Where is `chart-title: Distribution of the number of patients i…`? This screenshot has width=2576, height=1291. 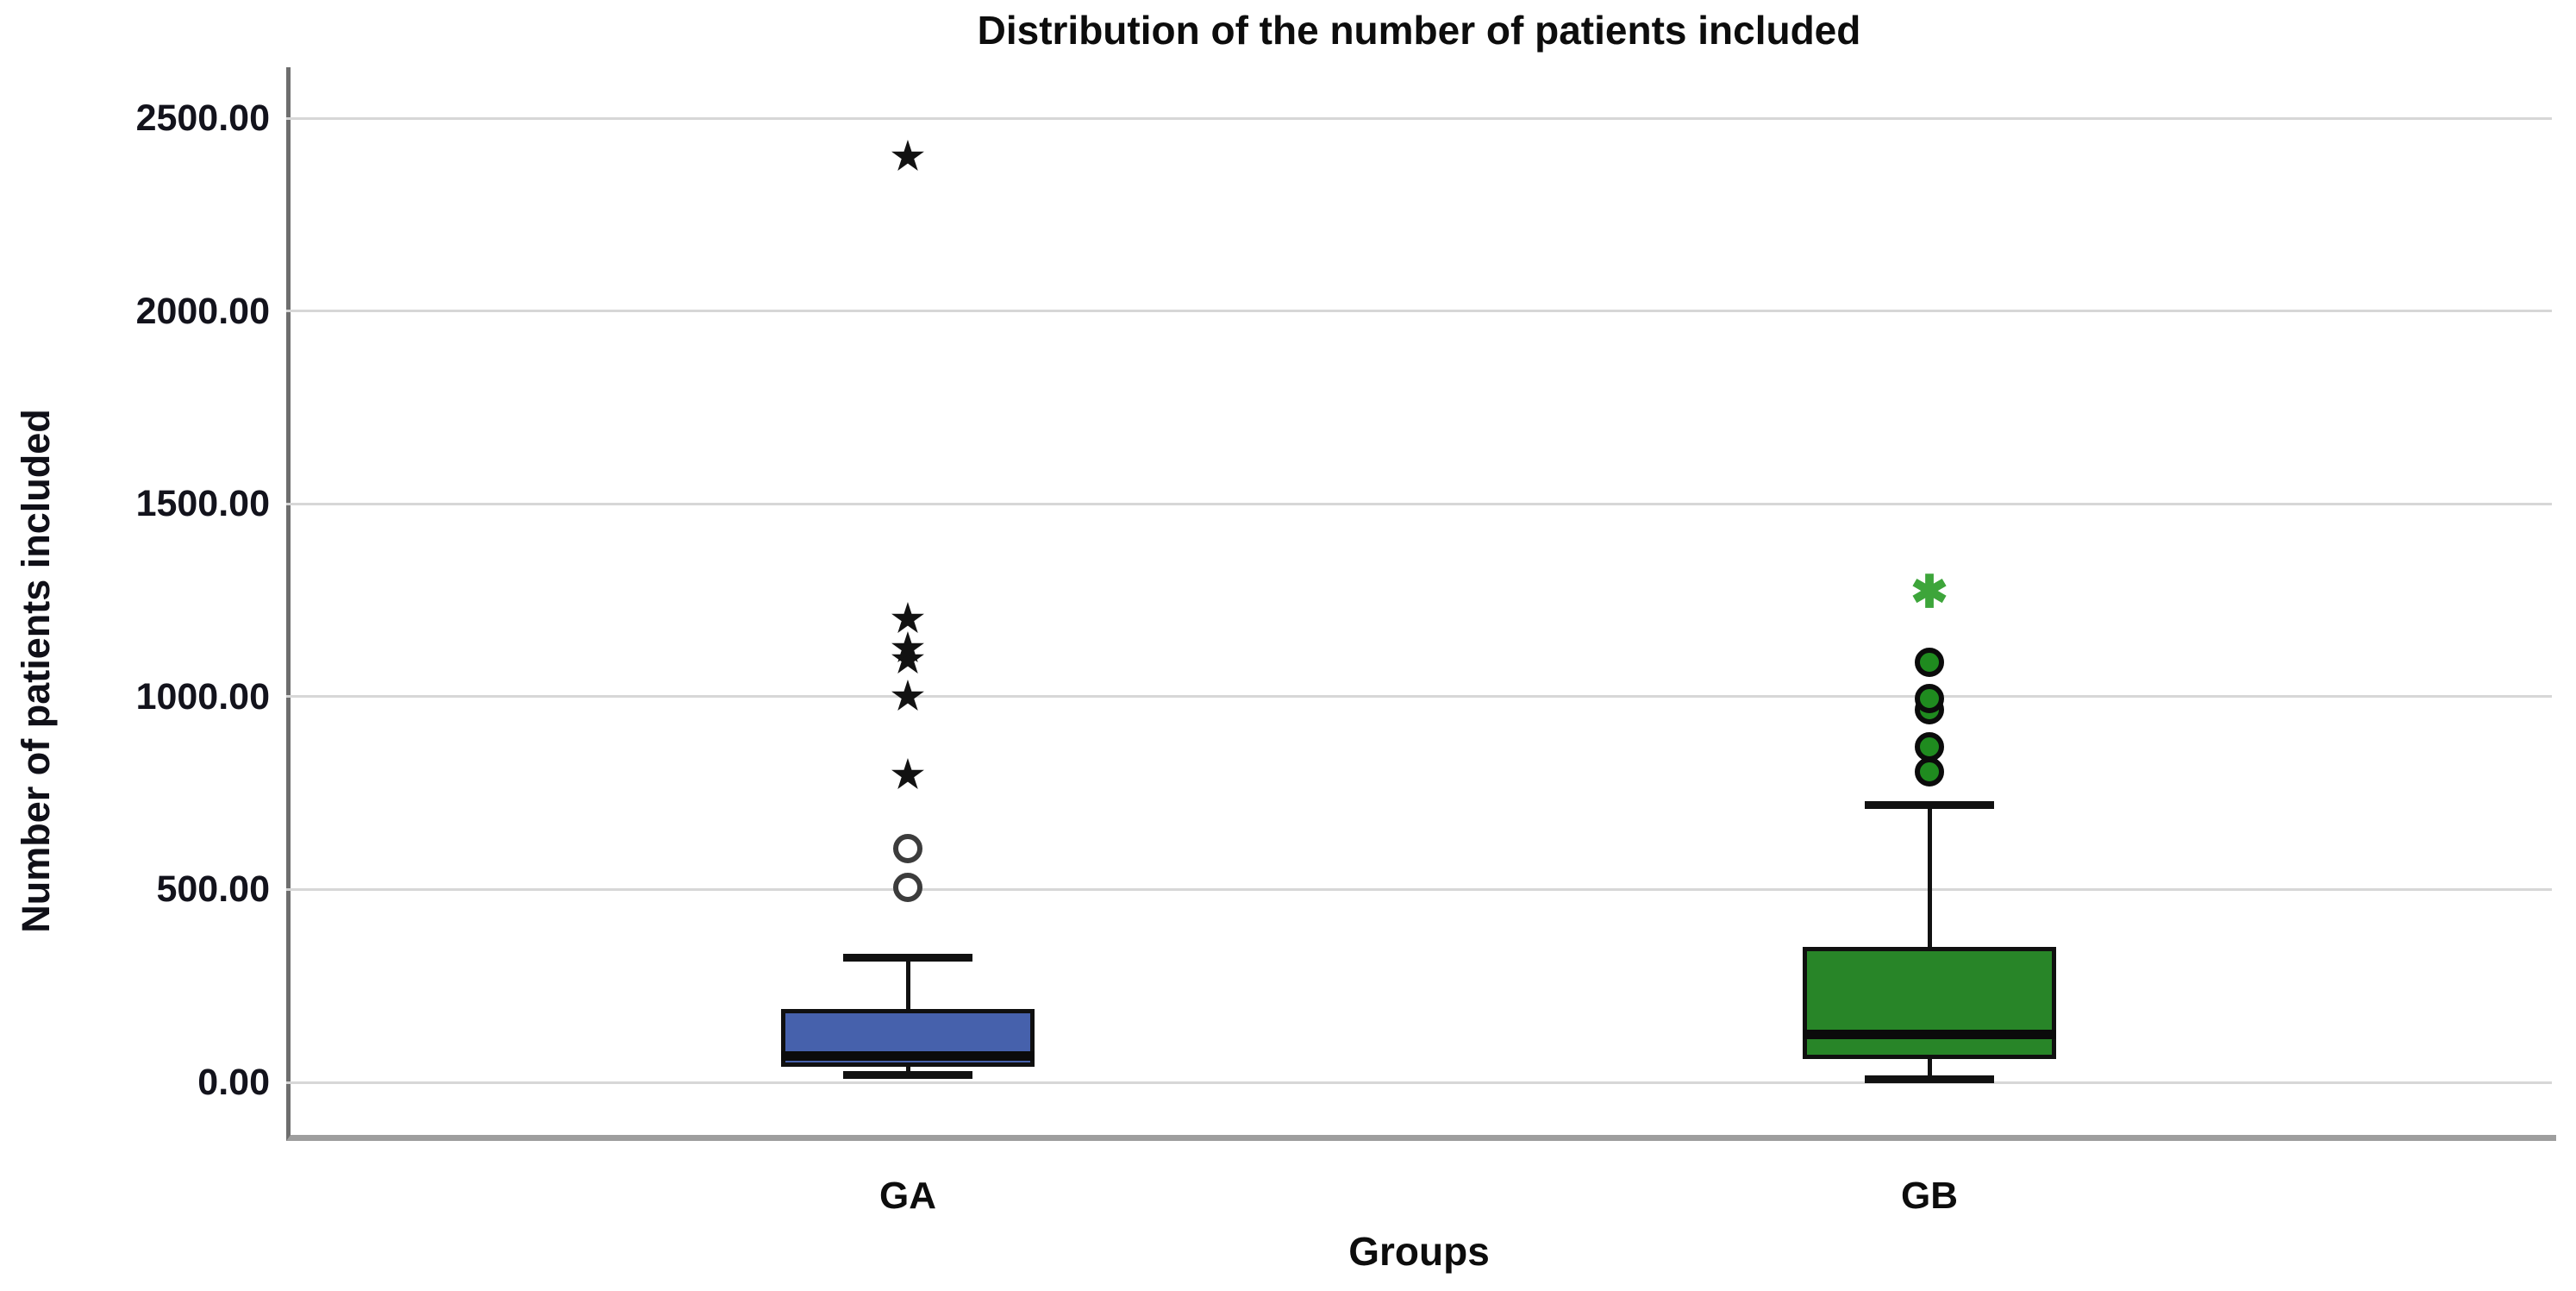
chart-title: Distribution of the number of patients i… is located at coordinates (1419, 30).